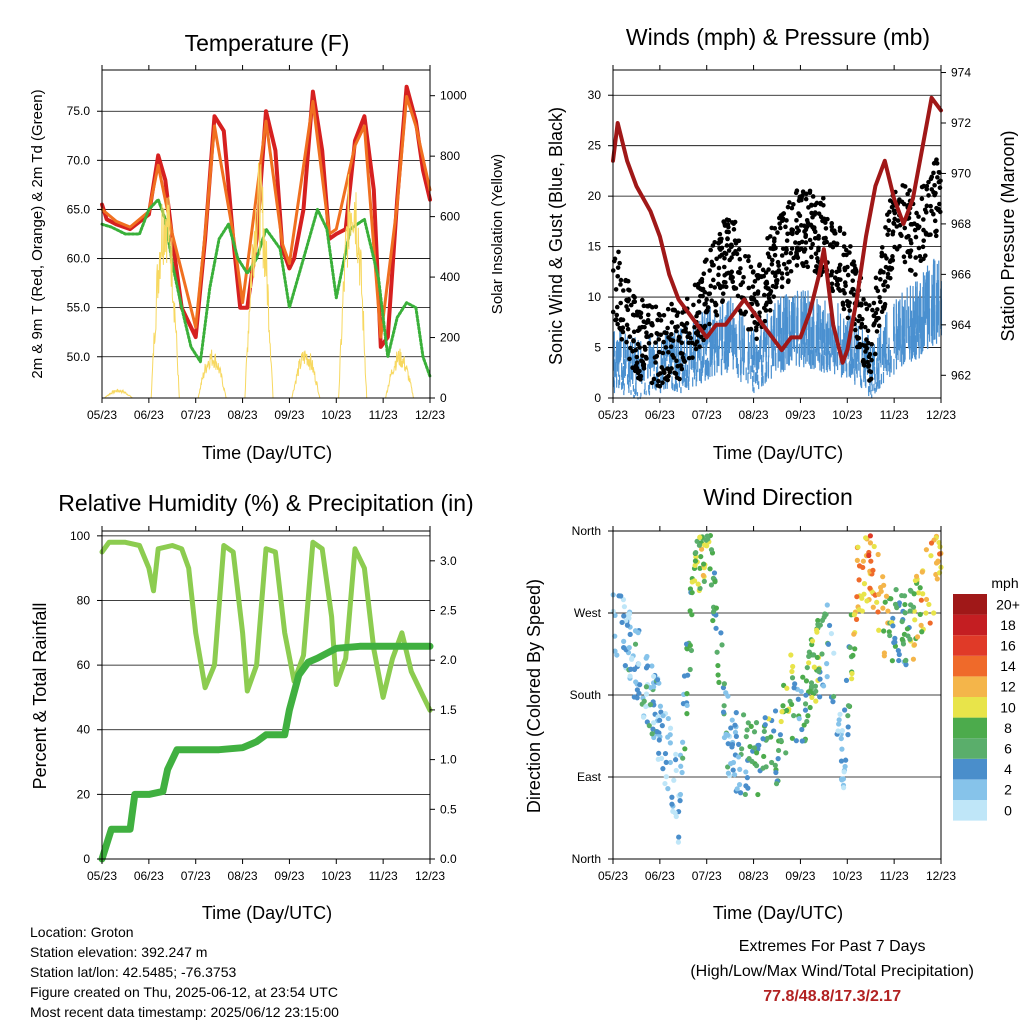 The width and height of the screenshot is (1024, 1024). What do you see at coordinates (894, 876) in the screenshot?
I see `x-tick-label: 11/23` at bounding box center [894, 876].